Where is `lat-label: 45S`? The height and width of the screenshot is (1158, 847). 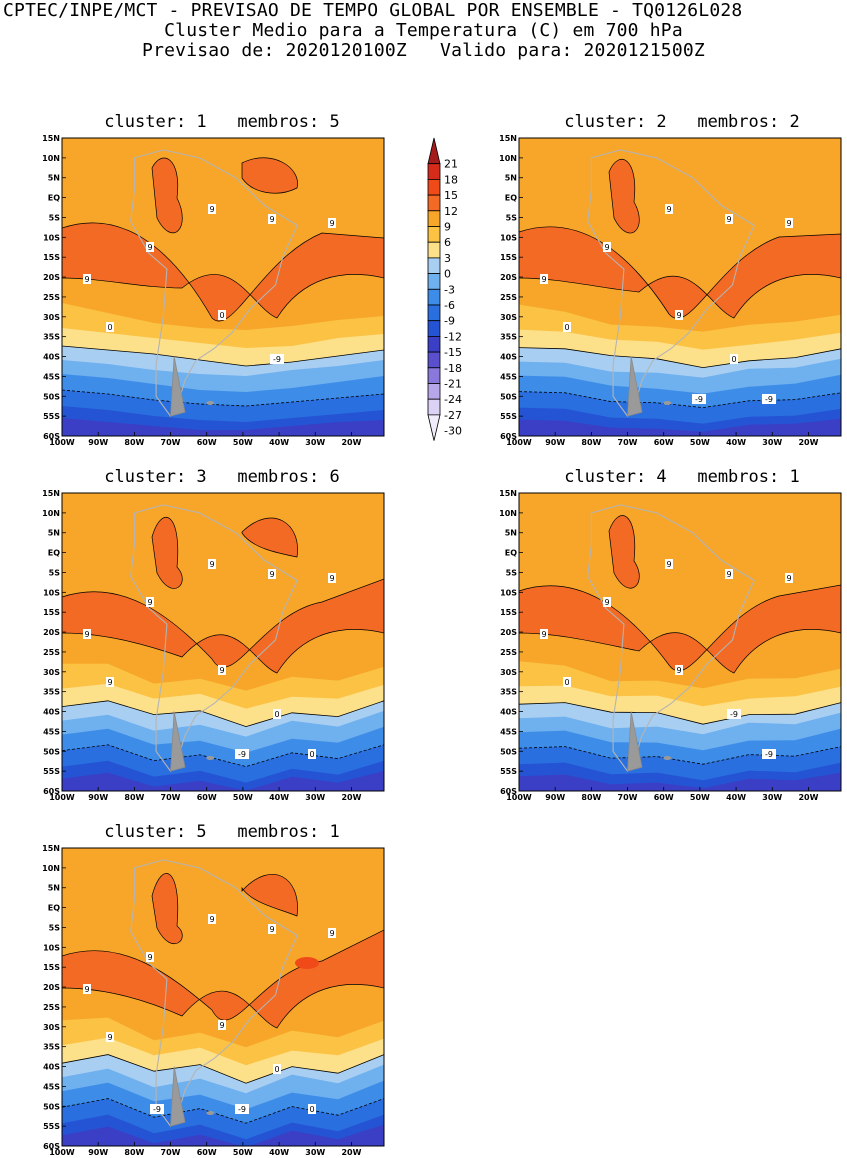
lat-label: 45S is located at coordinates (51, 1086).